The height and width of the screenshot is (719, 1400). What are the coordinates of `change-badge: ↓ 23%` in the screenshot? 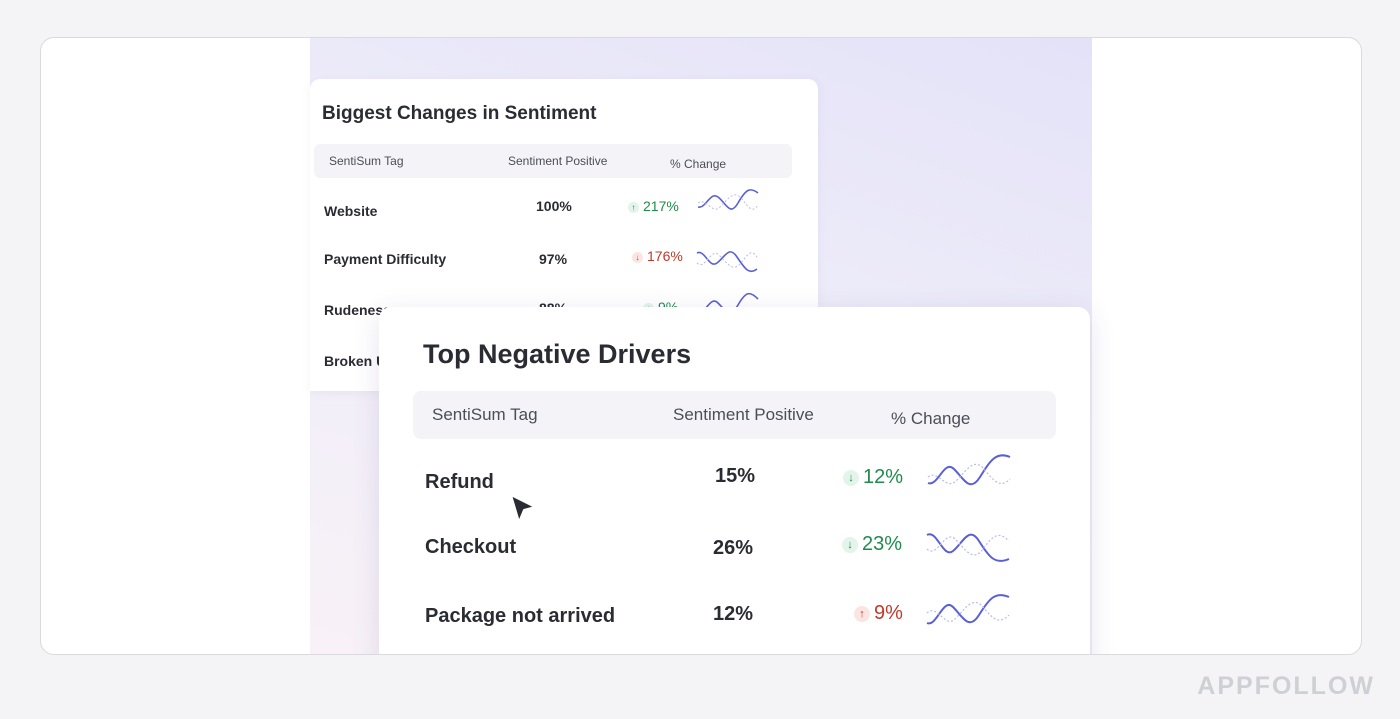 It's located at (872, 544).